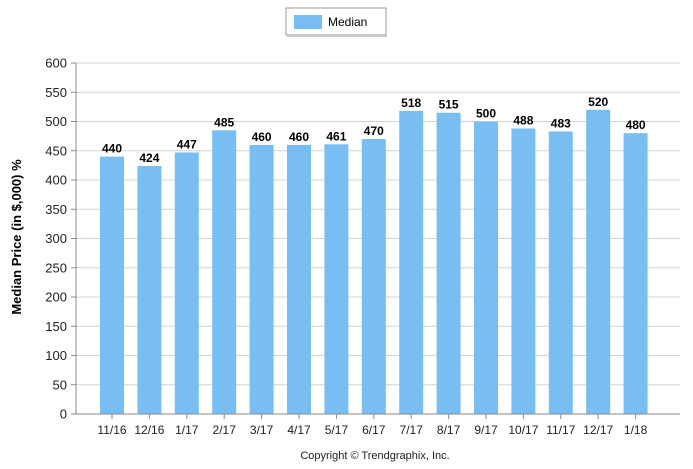 This screenshot has height=469, width=693. I want to click on data-label: 520, so click(598, 102).